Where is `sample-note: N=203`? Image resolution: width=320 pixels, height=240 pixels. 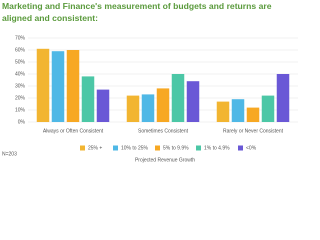
sample-note: N=203 is located at coordinates (9, 154).